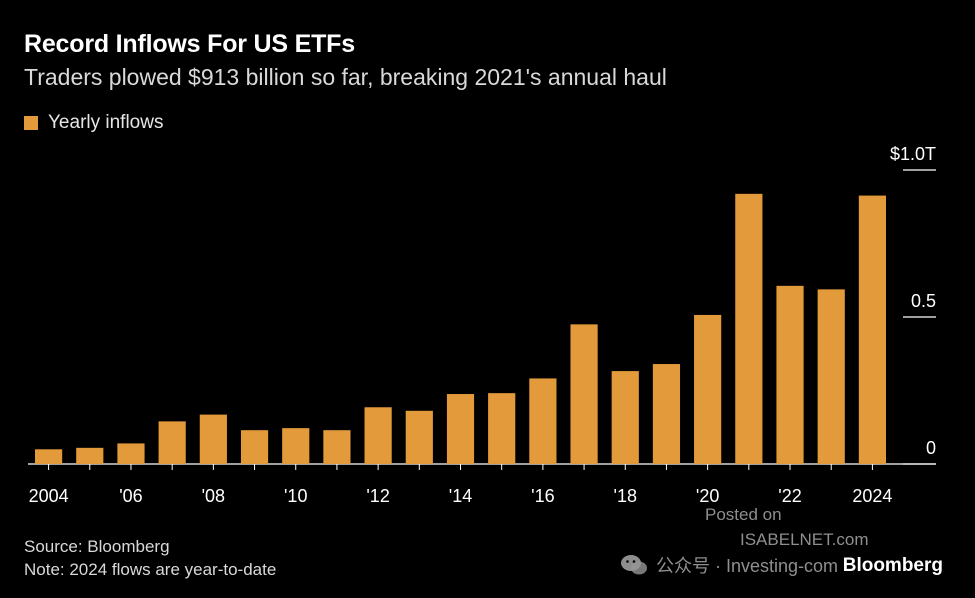 Image resolution: width=975 pixels, height=598 pixels. Describe the element at coordinates (666, 414) in the screenshot. I see `bar-2019` at that location.